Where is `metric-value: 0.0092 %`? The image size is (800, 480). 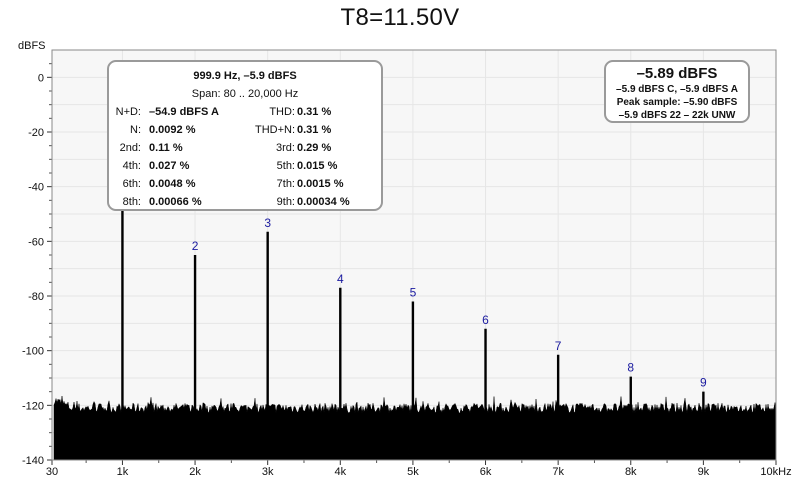
metric-value: 0.0092 % is located at coordinates (172, 130).